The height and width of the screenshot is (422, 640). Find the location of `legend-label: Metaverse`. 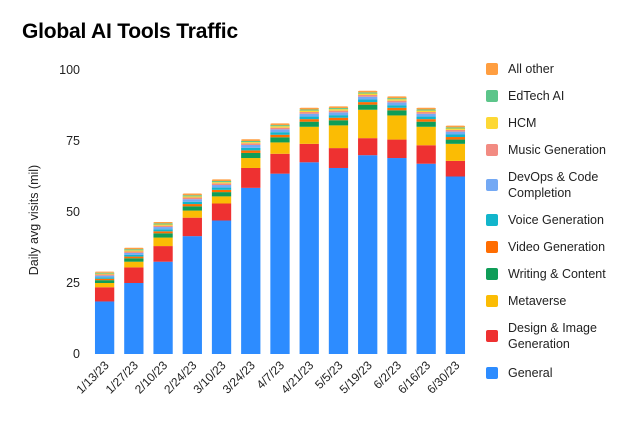

legend-label: Metaverse is located at coordinates (537, 301).